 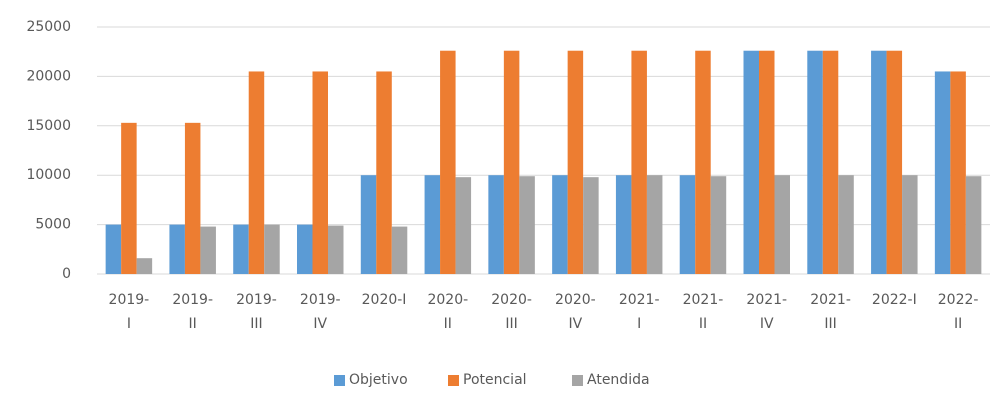 I want to click on legend-label: Objetivo, so click(x=378, y=380).